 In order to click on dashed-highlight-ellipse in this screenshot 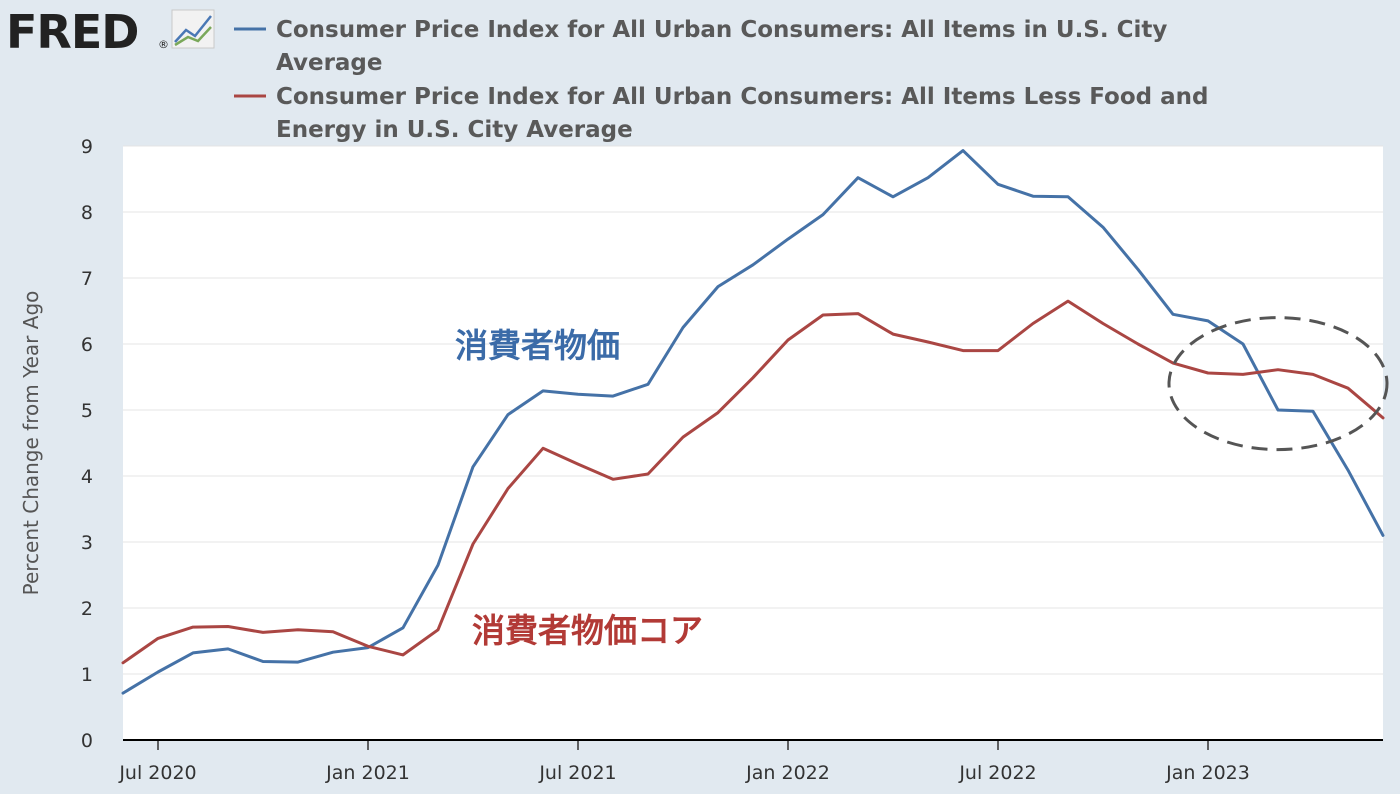, I will do `click(1278, 384)`.